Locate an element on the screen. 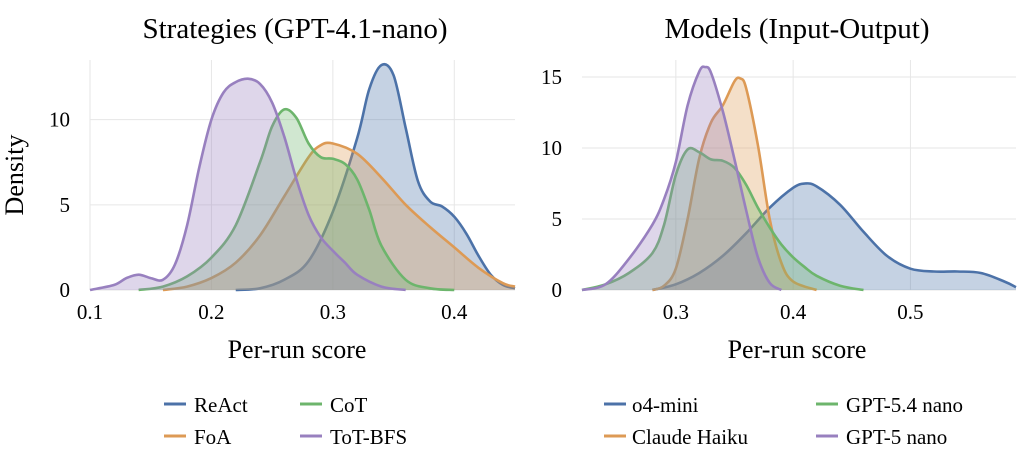 This screenshot has height=467, width=1024. models-x-tick-label: 0.5 is located at coordinates (910, 312).